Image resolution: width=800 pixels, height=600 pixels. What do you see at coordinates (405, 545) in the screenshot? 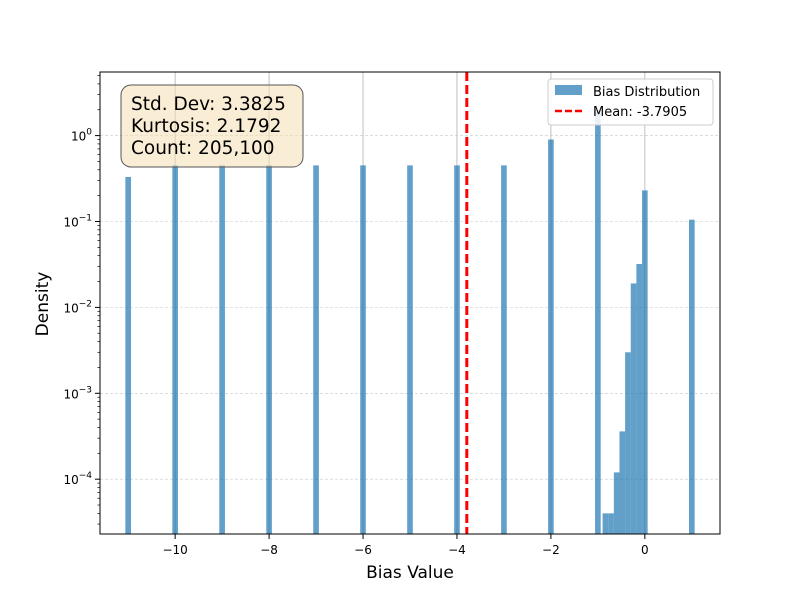
I see `x-axis-ticks: −10 −8 −6 −4 −2 0` at bounding box center [405, 545].